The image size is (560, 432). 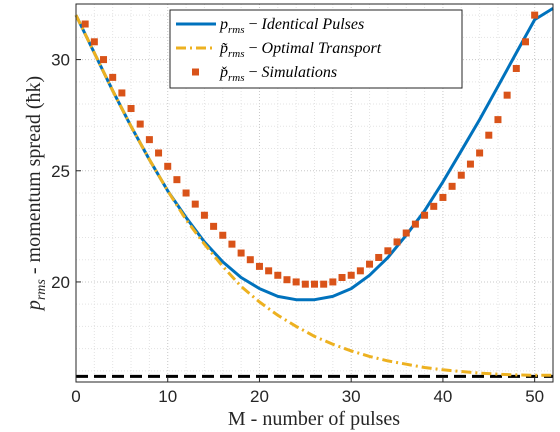 I want to click on y-tick-label: 20, so click(x=60, y=282).